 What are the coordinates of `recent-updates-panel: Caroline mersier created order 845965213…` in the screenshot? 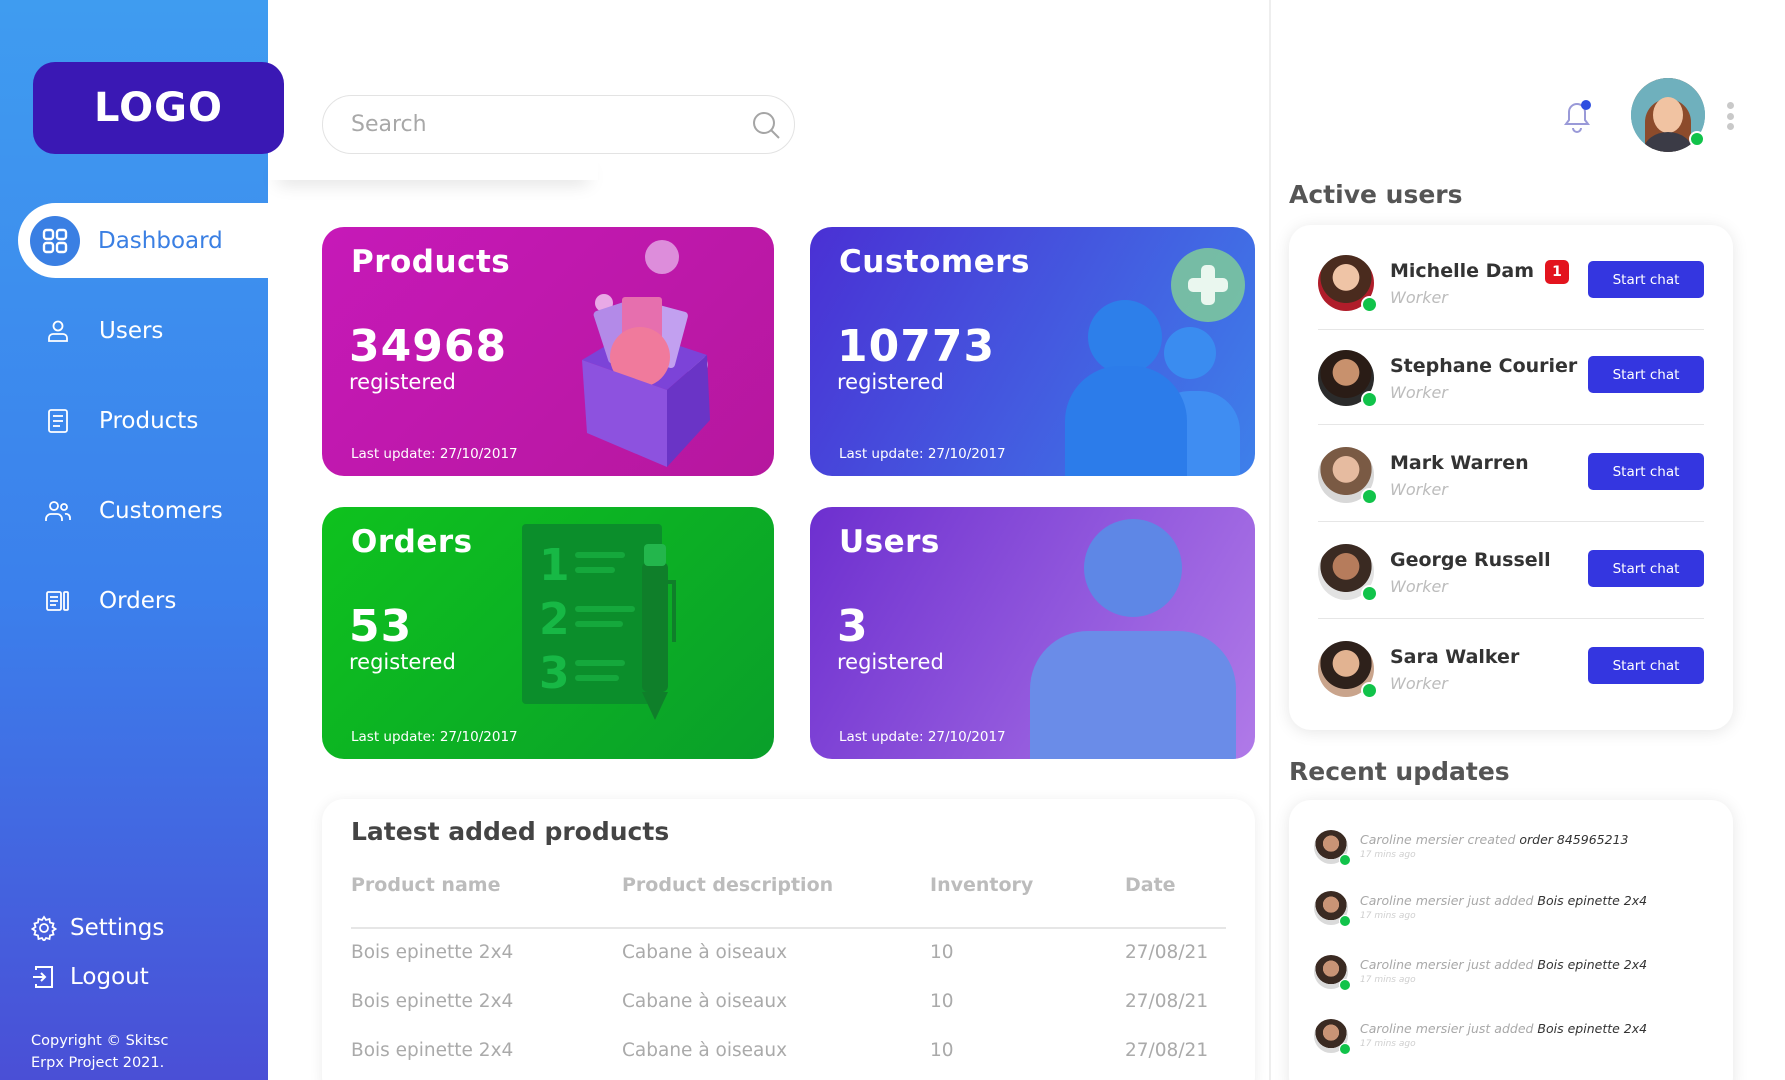 It's located at (1511, 940).